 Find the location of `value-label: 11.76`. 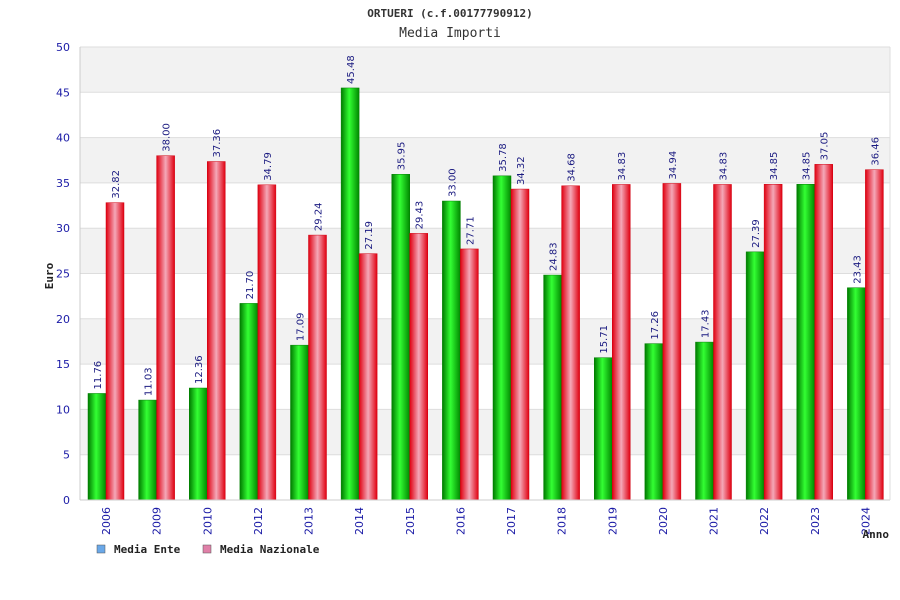

value-label: 11.76 is located at coordinates (98, 375).